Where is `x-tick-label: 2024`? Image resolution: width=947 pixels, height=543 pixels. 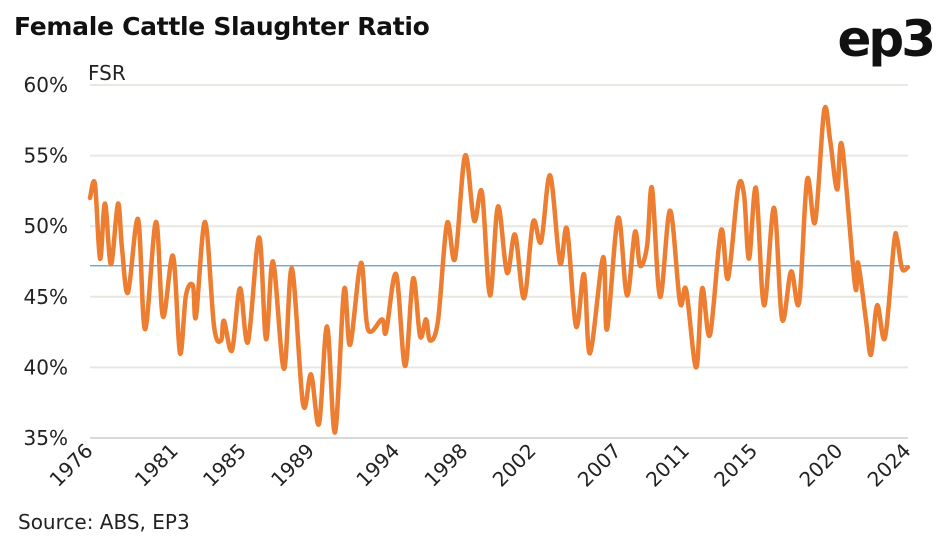 x-tick-label: 2024 is located at coordinates (889, 465).